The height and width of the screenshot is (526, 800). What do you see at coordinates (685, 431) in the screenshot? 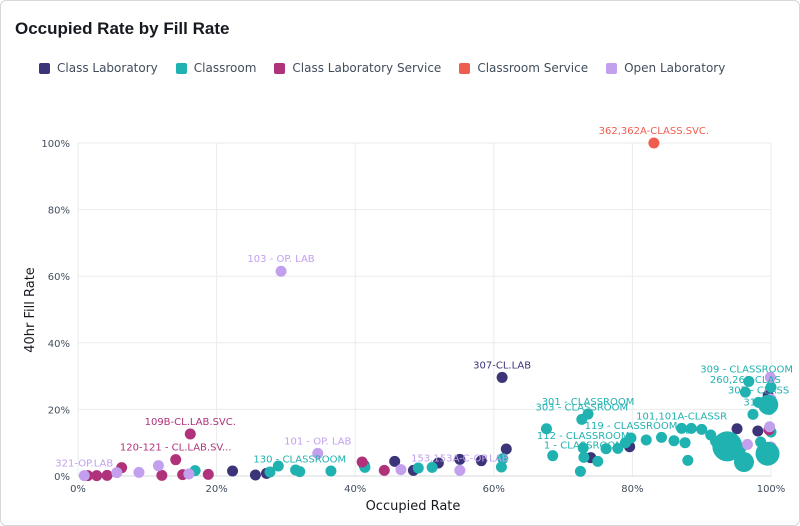
I see `data-label: FL` at bounding box center [685, 431].